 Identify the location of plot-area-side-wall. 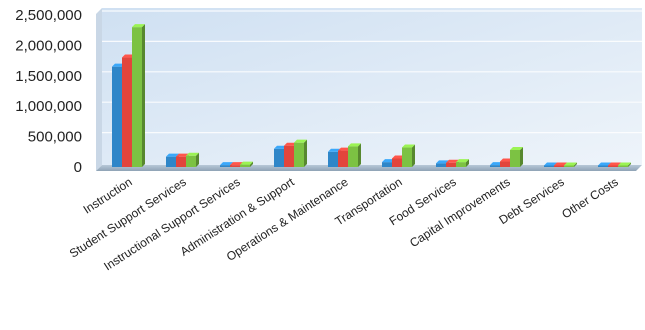
(99, 89).